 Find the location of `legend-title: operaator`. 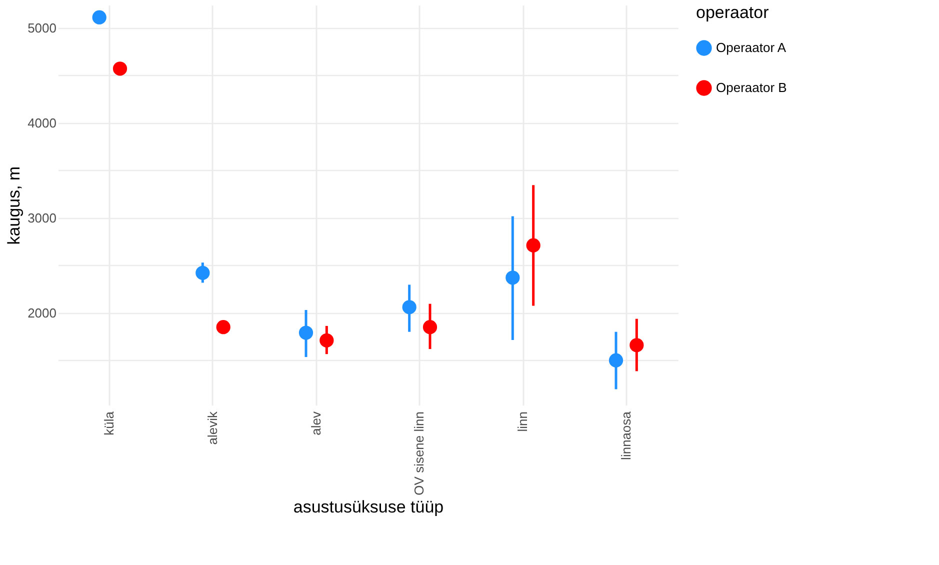

legend-title: operaator is located at coordinates (733, 12).